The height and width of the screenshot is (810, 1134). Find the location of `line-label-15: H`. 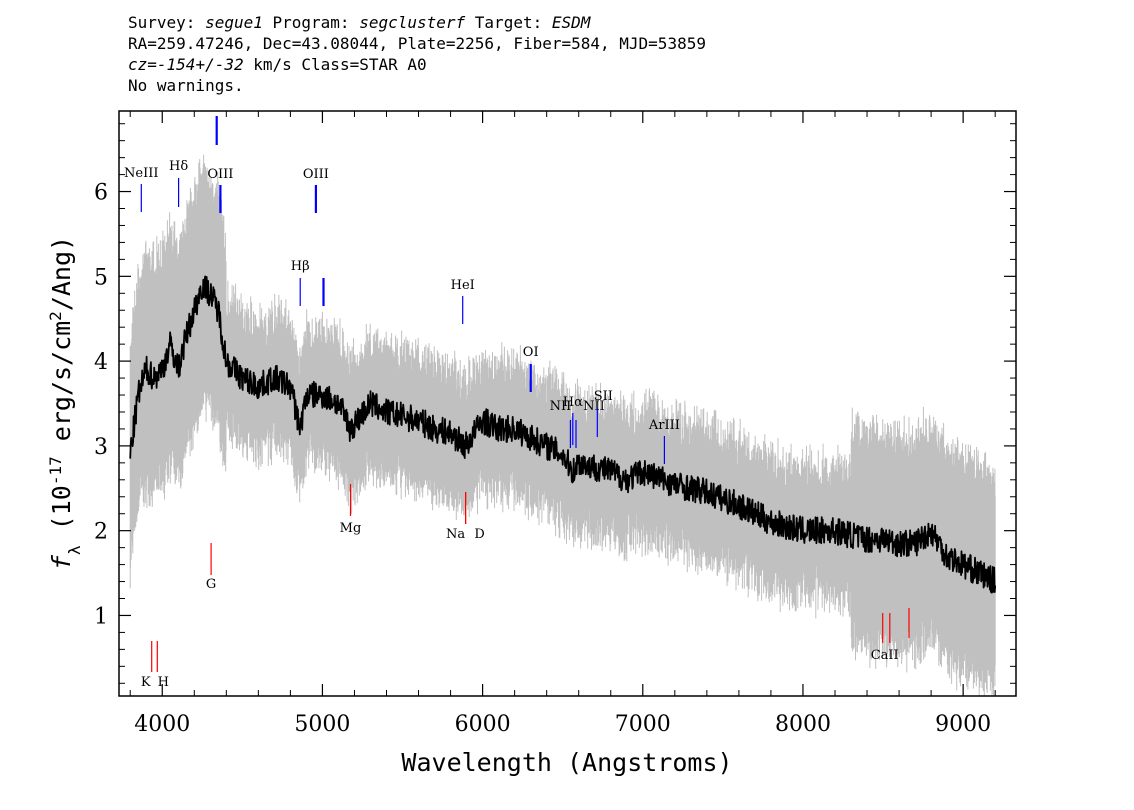

line-label-15: H is located at coordinates (163, 682).